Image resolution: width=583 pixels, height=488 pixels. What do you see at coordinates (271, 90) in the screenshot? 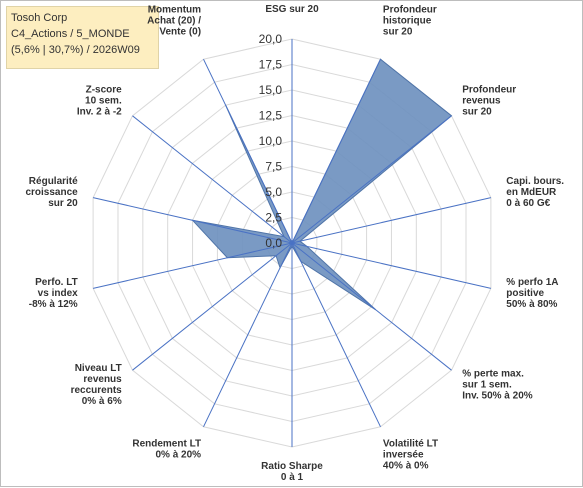
I see `tick-label: 15,0` at bounding box center [271, 90].